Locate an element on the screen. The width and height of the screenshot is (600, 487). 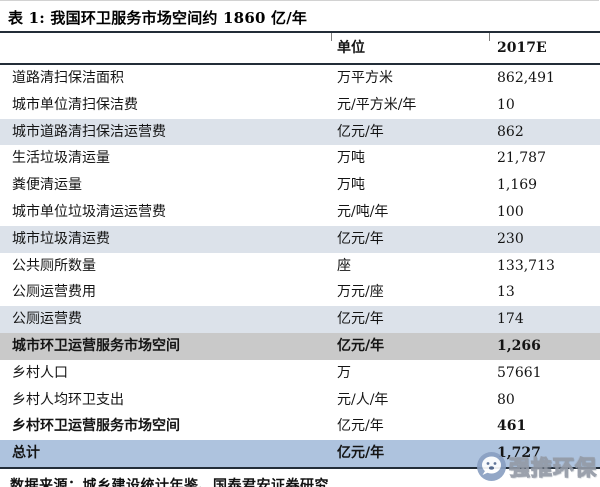
row-value: 100 is located at coordinates (510, 211).